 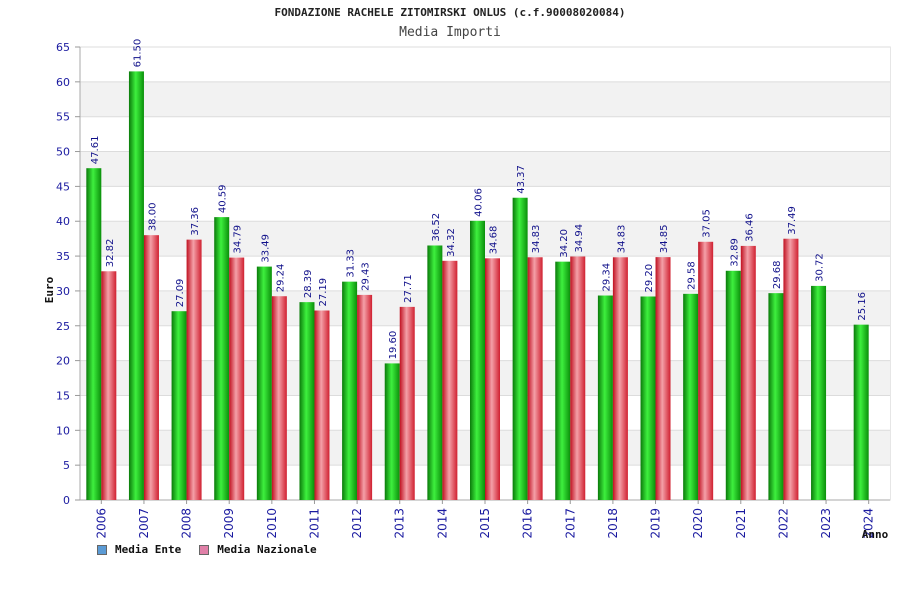 I want to click on data-label-media-ente: 32.89, so click(x=734, y=252).